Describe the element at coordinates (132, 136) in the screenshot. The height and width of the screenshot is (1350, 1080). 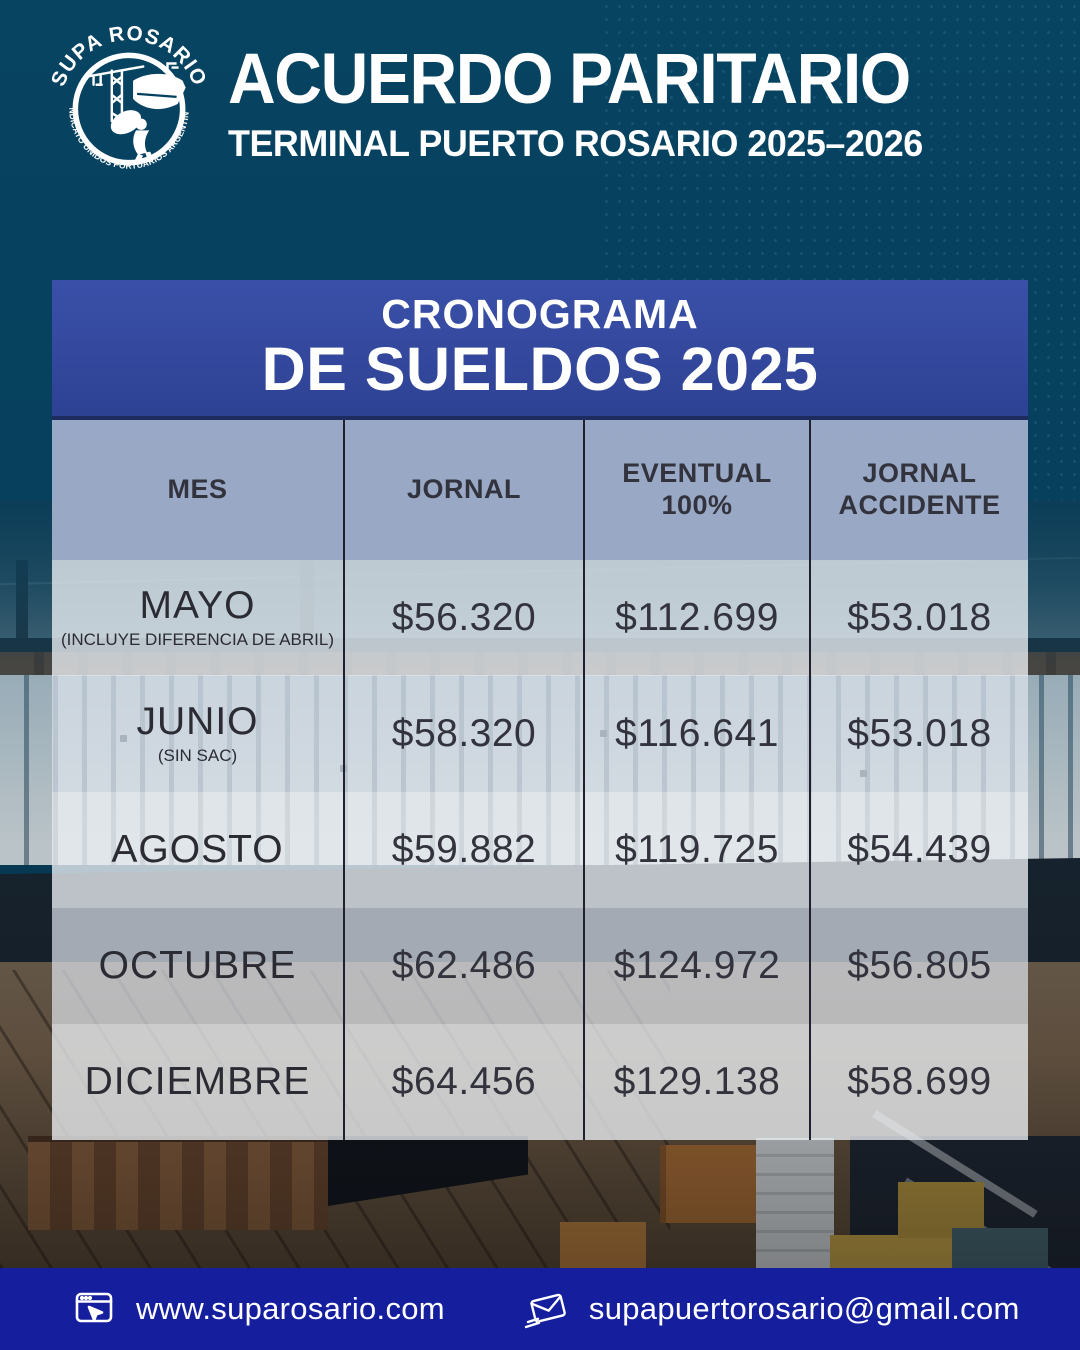
I see `dock-worker-icon` at that location.